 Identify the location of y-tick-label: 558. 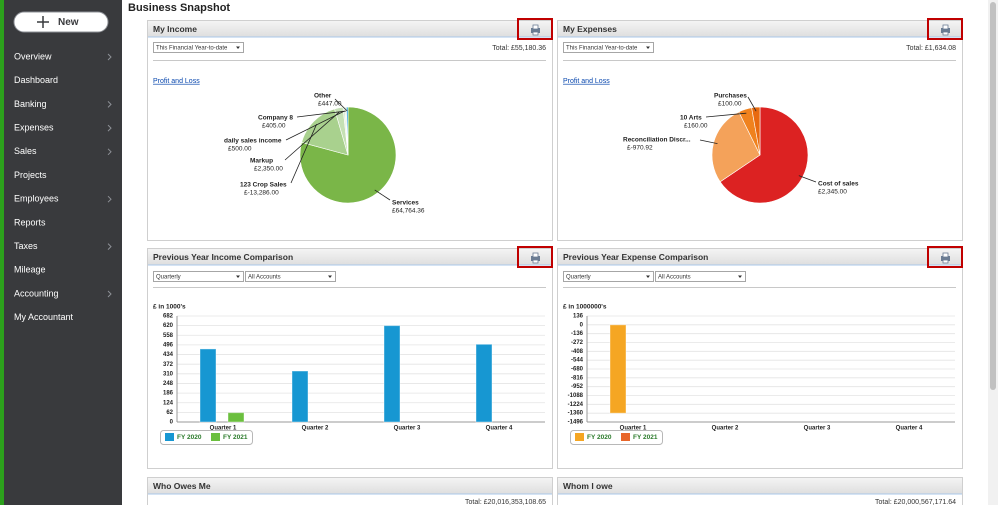
(168, 336).